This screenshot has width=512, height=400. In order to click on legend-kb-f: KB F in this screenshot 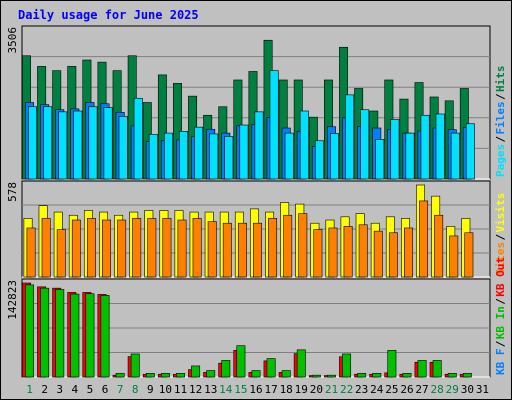, I will do `click(500, 362)`.